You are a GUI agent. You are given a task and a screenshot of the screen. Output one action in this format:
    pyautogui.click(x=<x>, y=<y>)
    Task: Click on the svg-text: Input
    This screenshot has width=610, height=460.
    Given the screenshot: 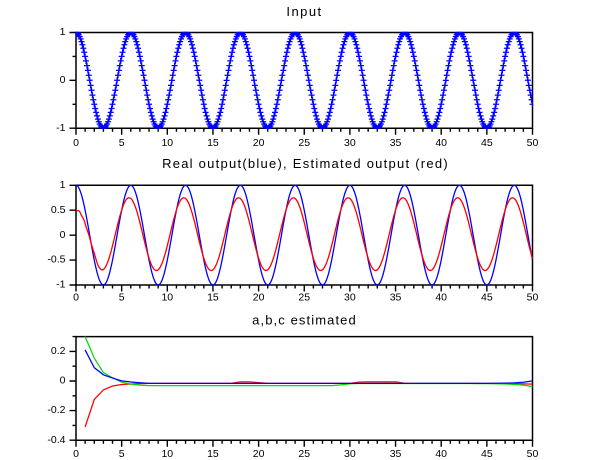 What is the action you would take?
    pyautogui.click(x=304, y=11)
    